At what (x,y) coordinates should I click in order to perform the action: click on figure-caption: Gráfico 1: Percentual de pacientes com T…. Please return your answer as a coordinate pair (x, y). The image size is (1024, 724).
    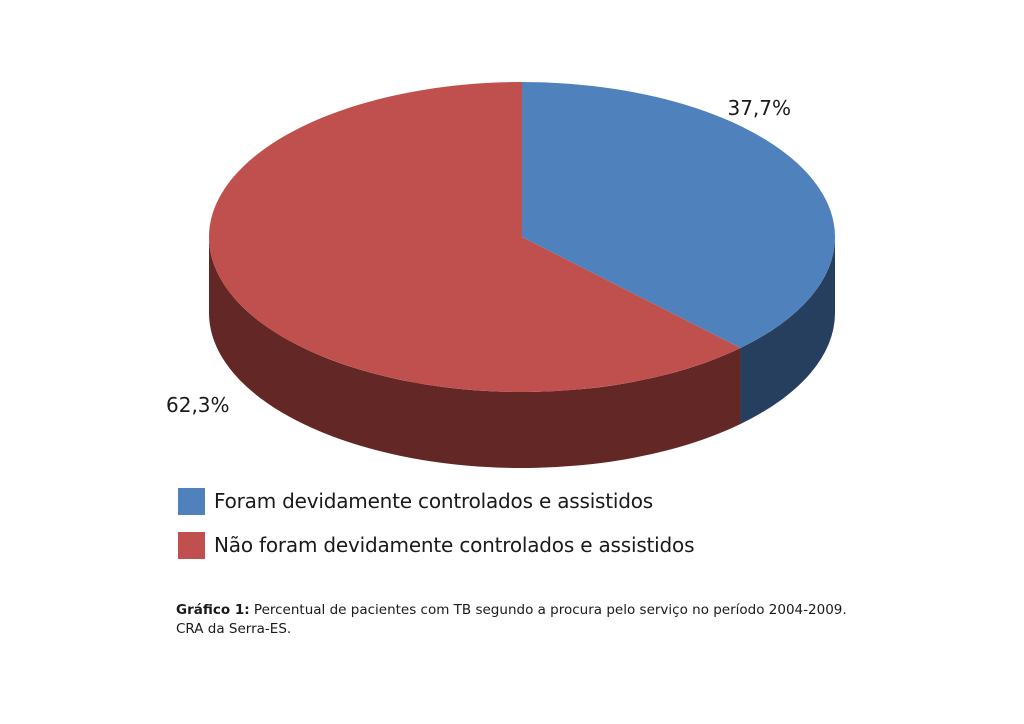
    Looking at the image, I should click on (526, 620).